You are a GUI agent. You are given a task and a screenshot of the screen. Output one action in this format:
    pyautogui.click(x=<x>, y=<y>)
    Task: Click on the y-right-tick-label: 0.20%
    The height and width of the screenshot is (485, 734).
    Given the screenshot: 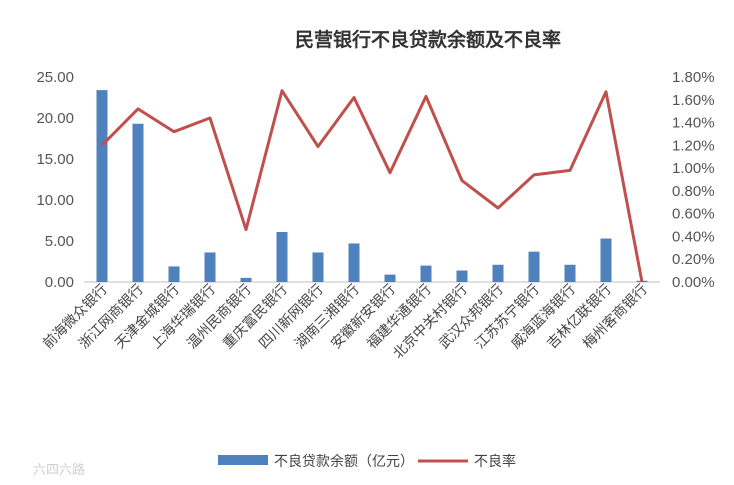 What is the action you would take?
    pyautogui.click(x=693, y=259)
    